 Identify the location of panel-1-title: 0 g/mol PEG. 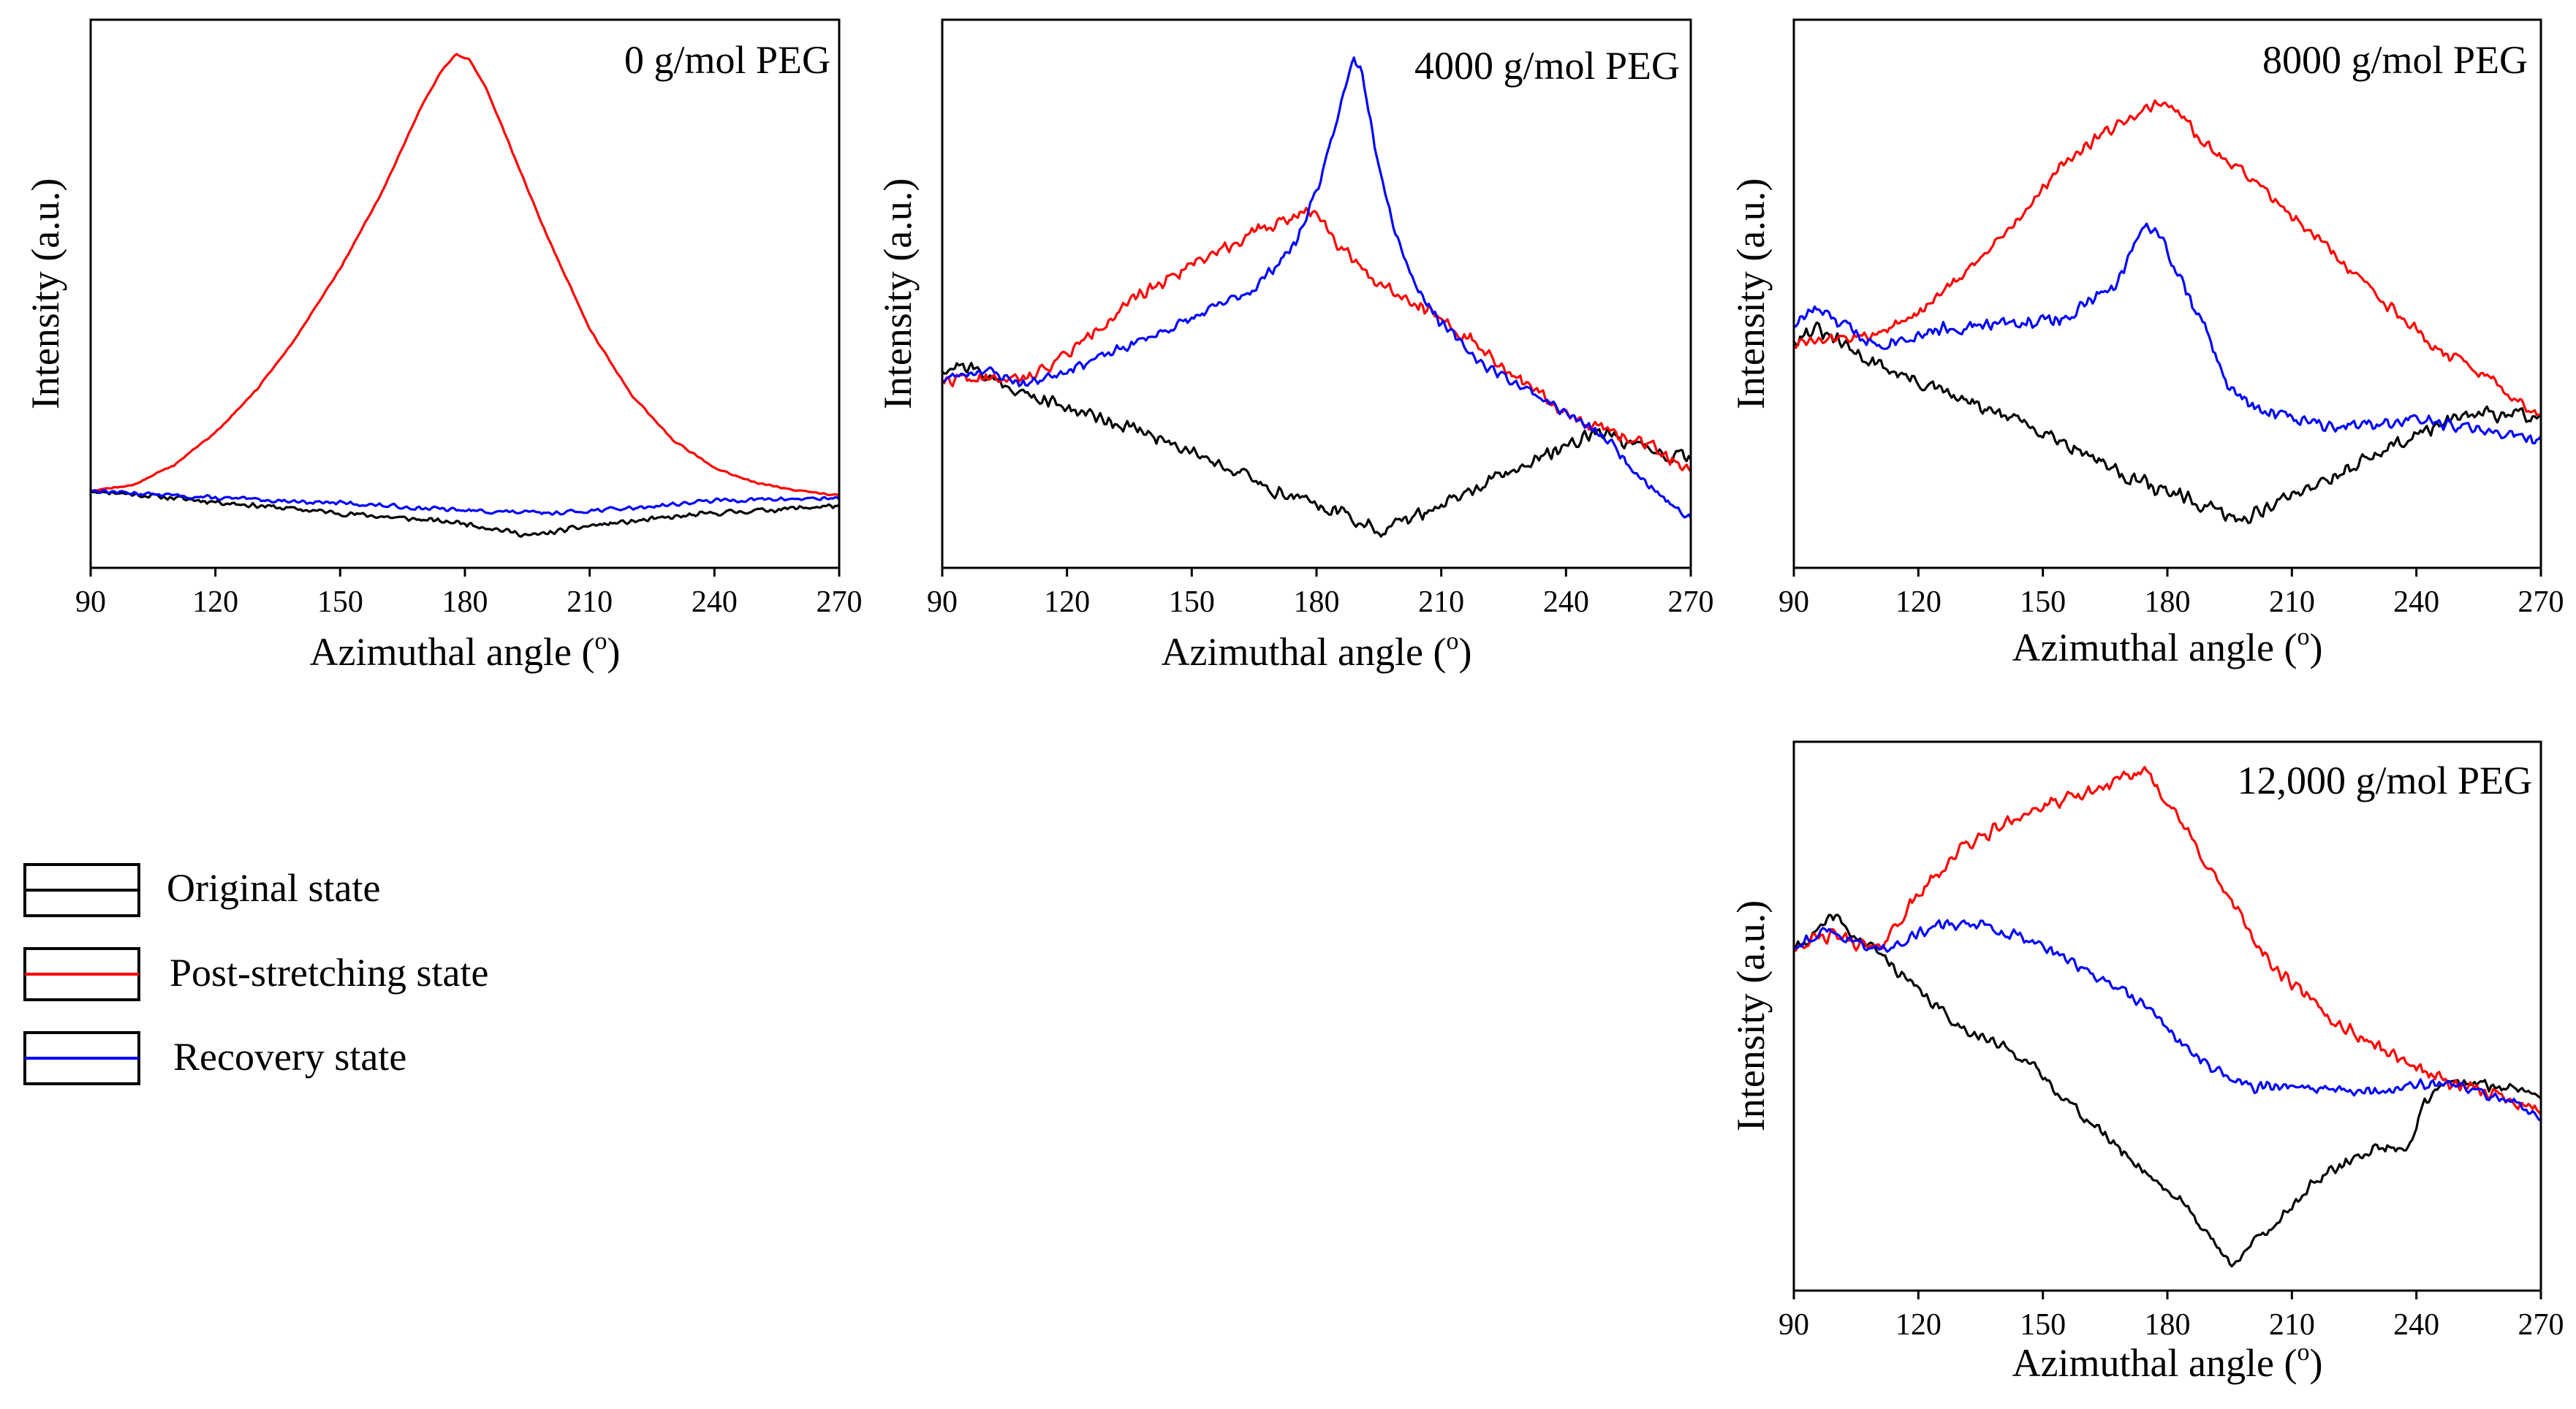
(727, 60).